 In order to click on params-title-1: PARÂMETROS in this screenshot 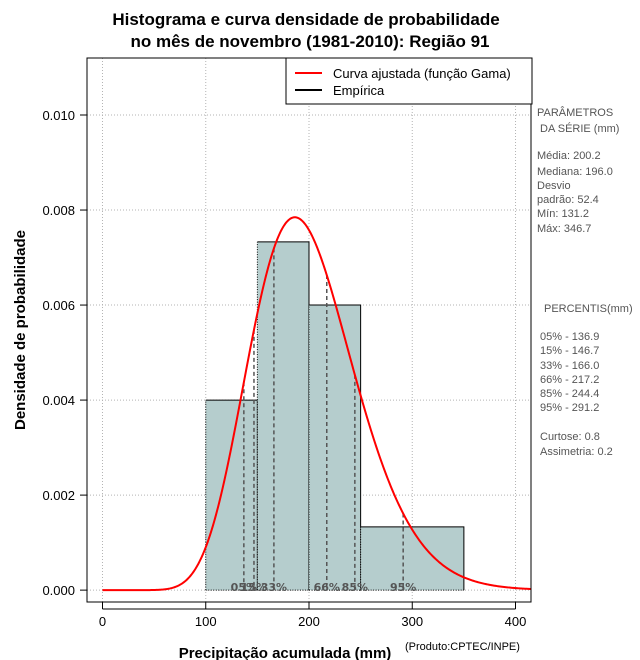, I will do `click(575, 112)`.